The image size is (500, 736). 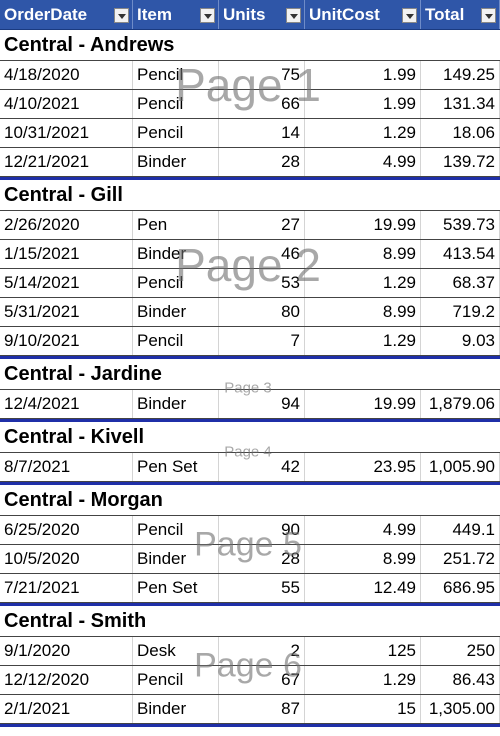 What do you see at coordinates (66, 530) in the screenshot?
I see `cell: 6/25/2020` at bounding box center [66, 530].